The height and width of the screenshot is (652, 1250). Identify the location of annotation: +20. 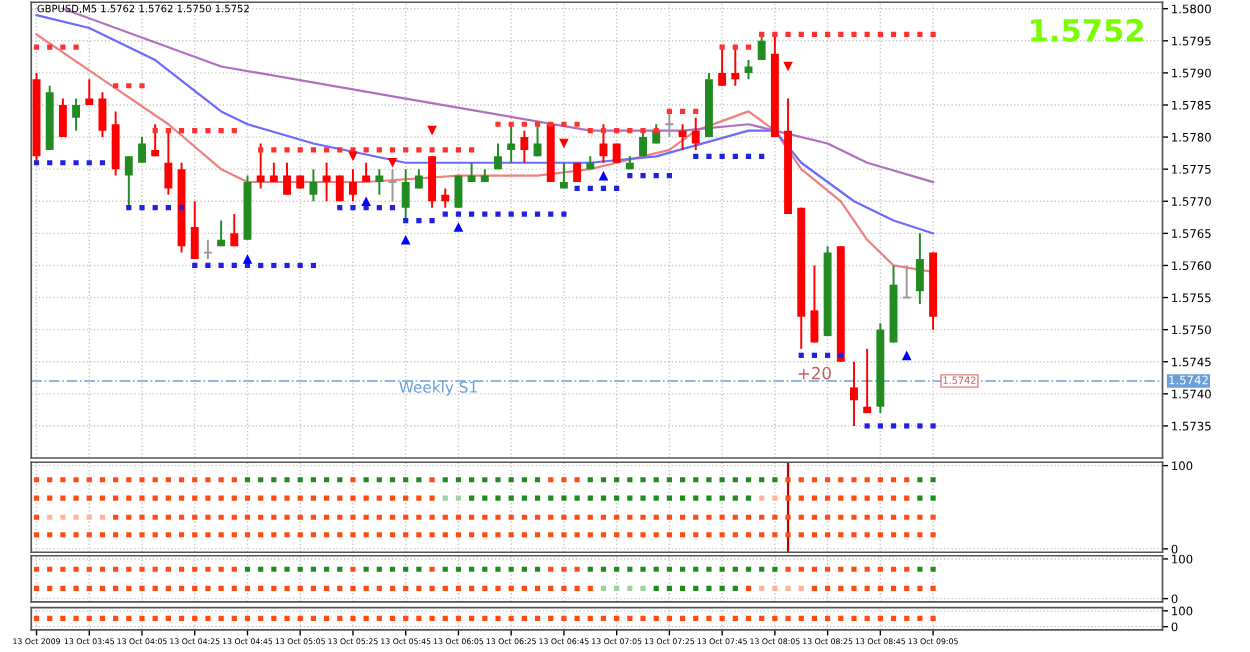
(814, 373).